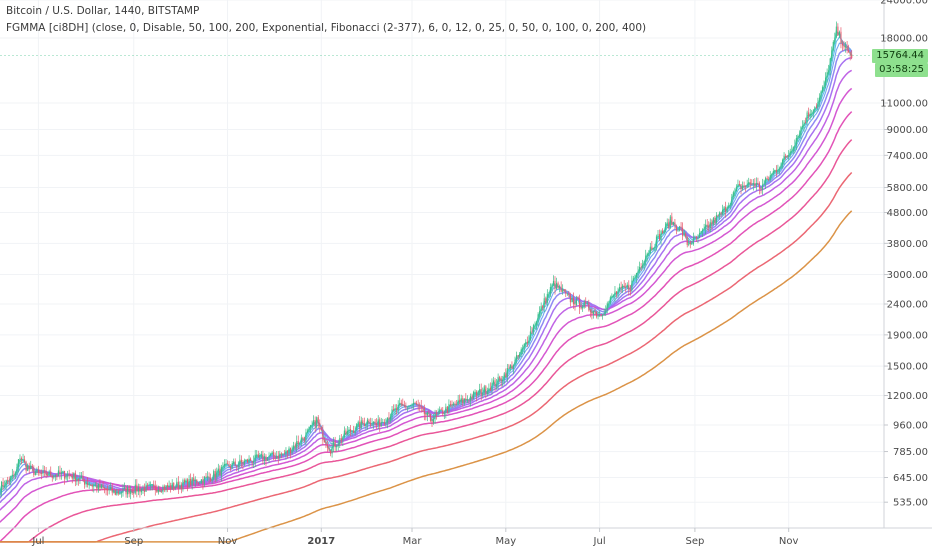 The width and height of the screenshot is (932, 554). I want to click on price-tick-label: 3000.00, so click(907, 275).